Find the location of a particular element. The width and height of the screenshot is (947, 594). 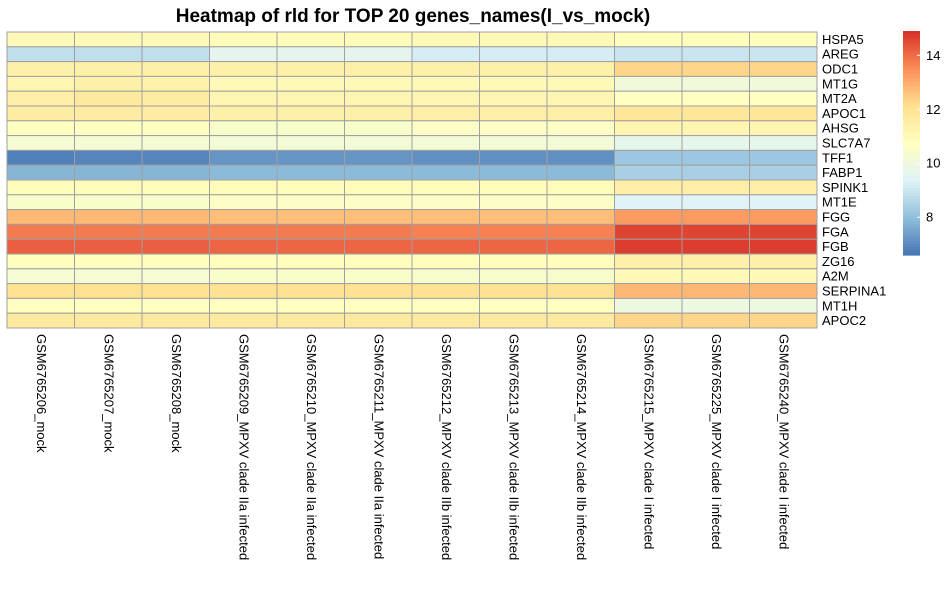

column-label: GSM6765210_MPXV clade IIa infected is located at coordinates (311, 447).